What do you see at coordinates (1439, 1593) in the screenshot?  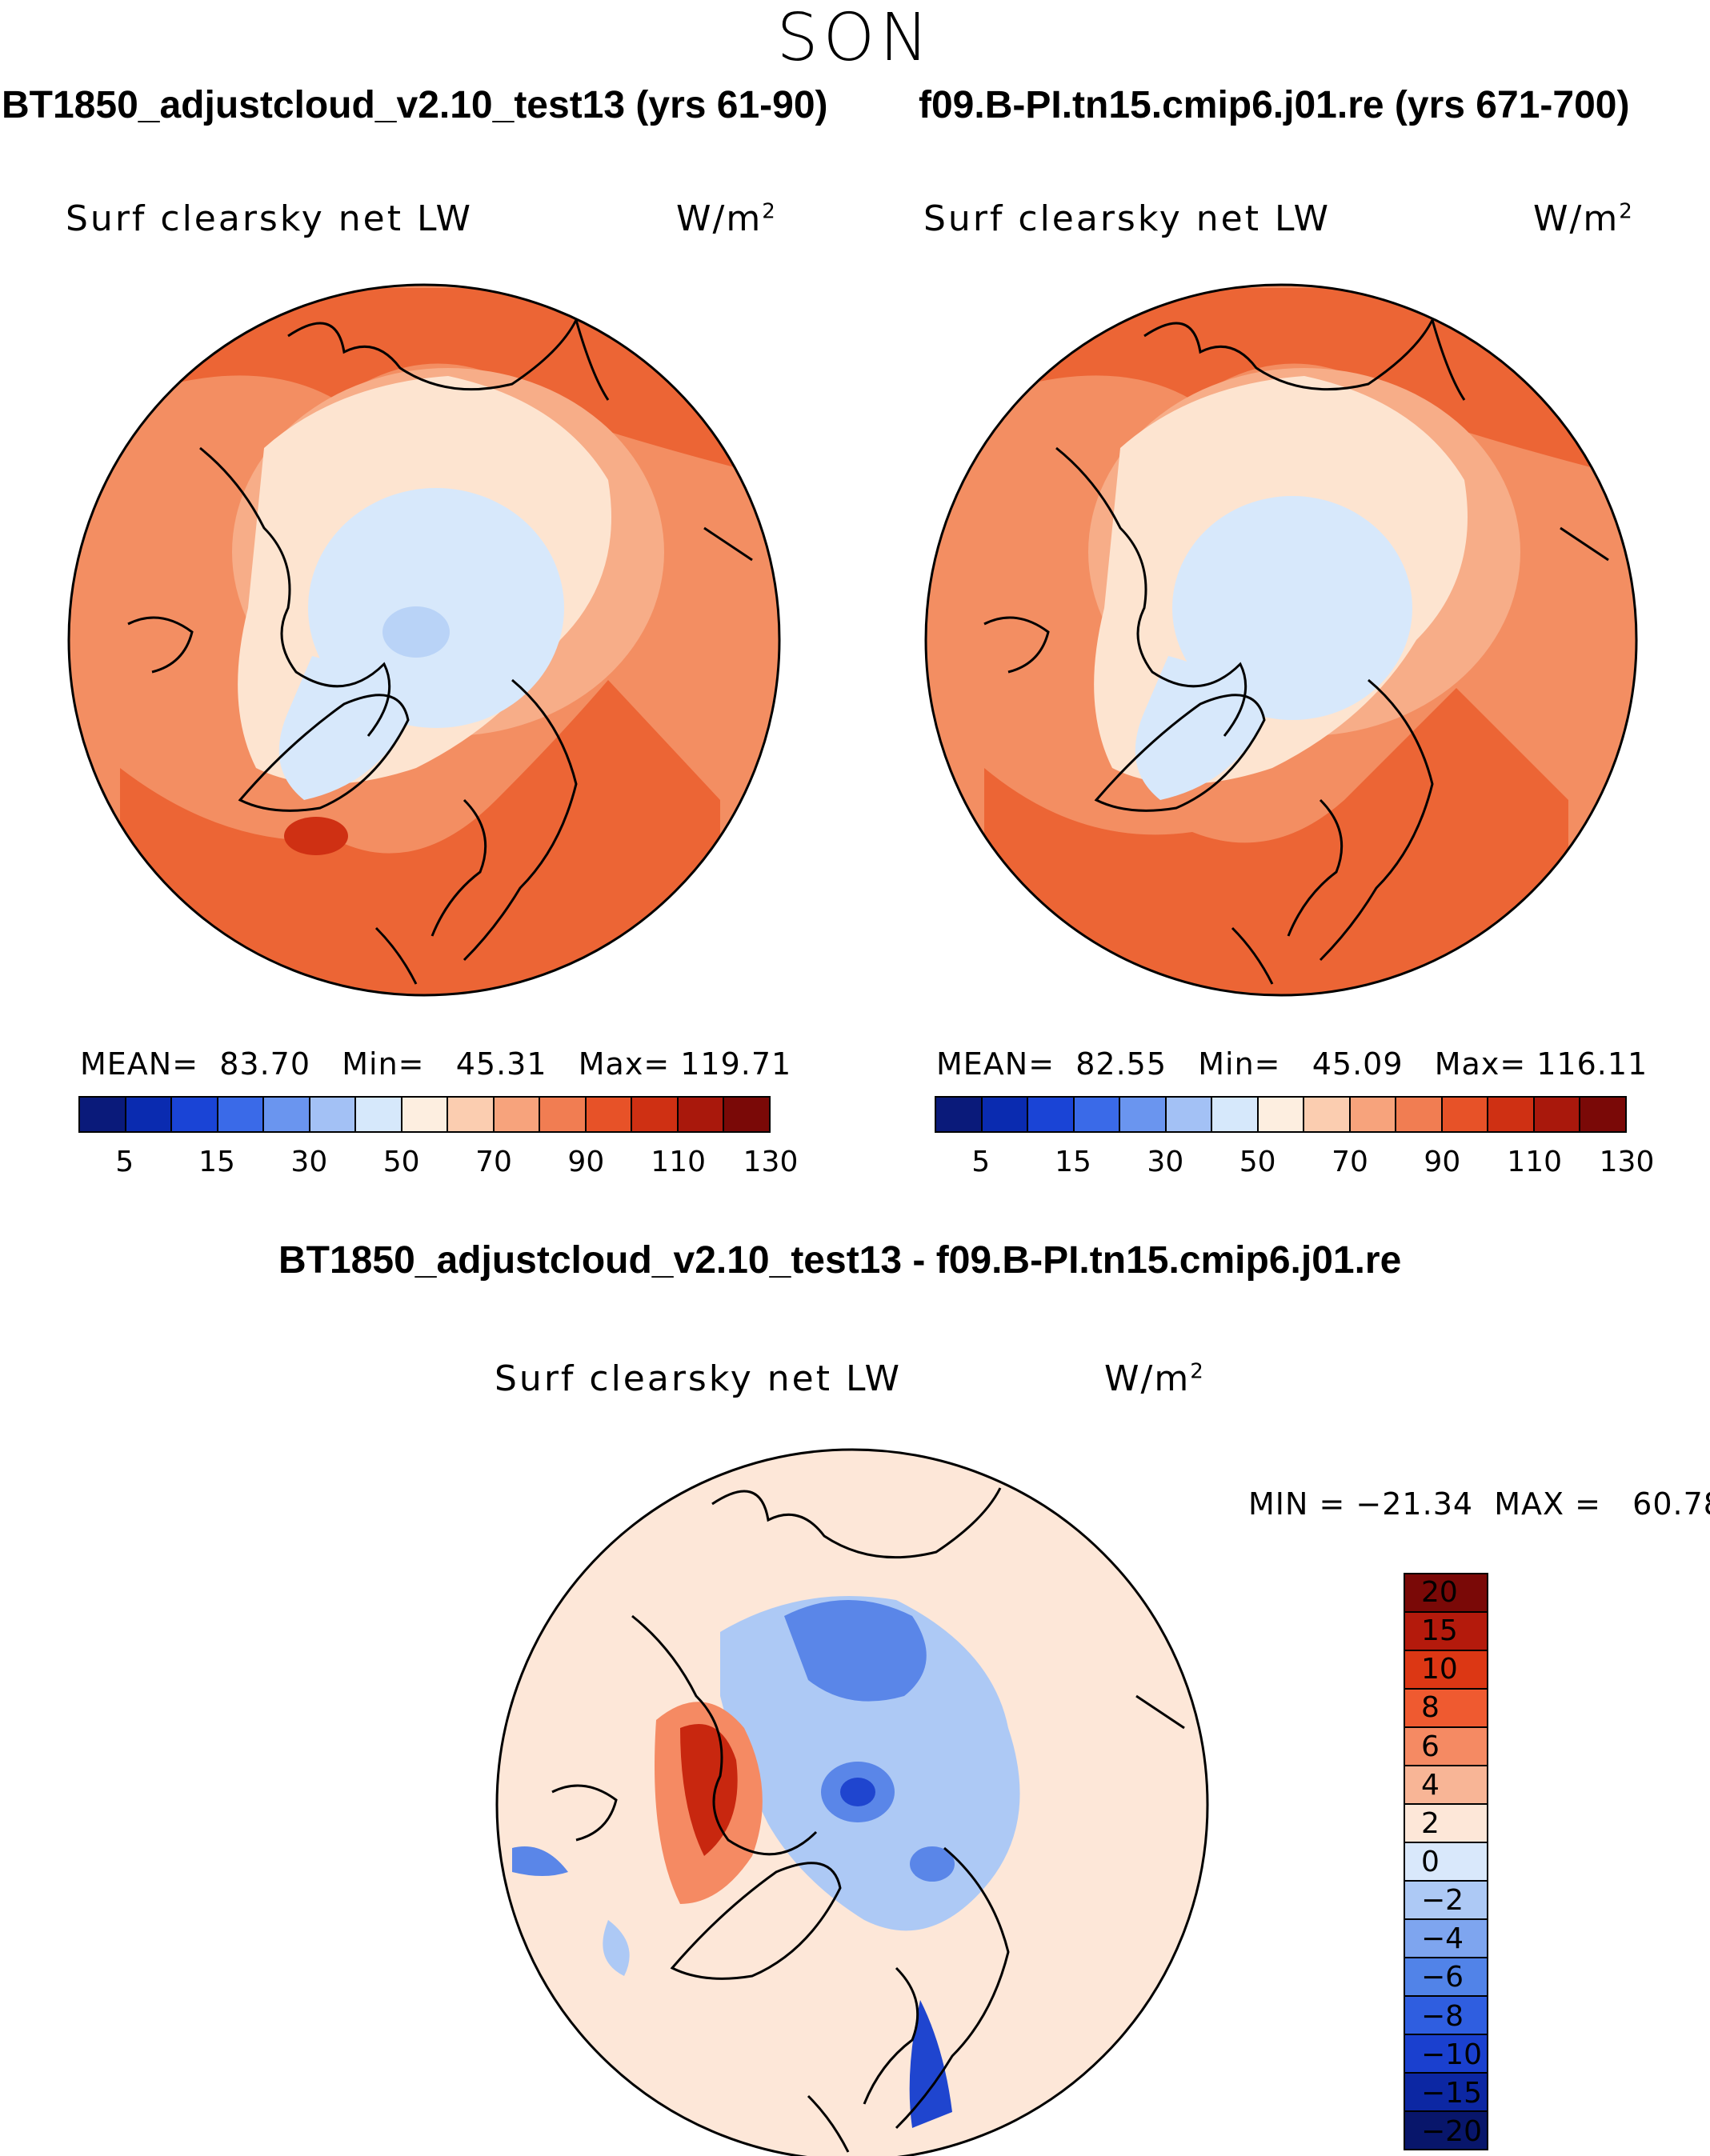 I see `colorbar-tick-label: 20` at bounding box center [1439, 1593].